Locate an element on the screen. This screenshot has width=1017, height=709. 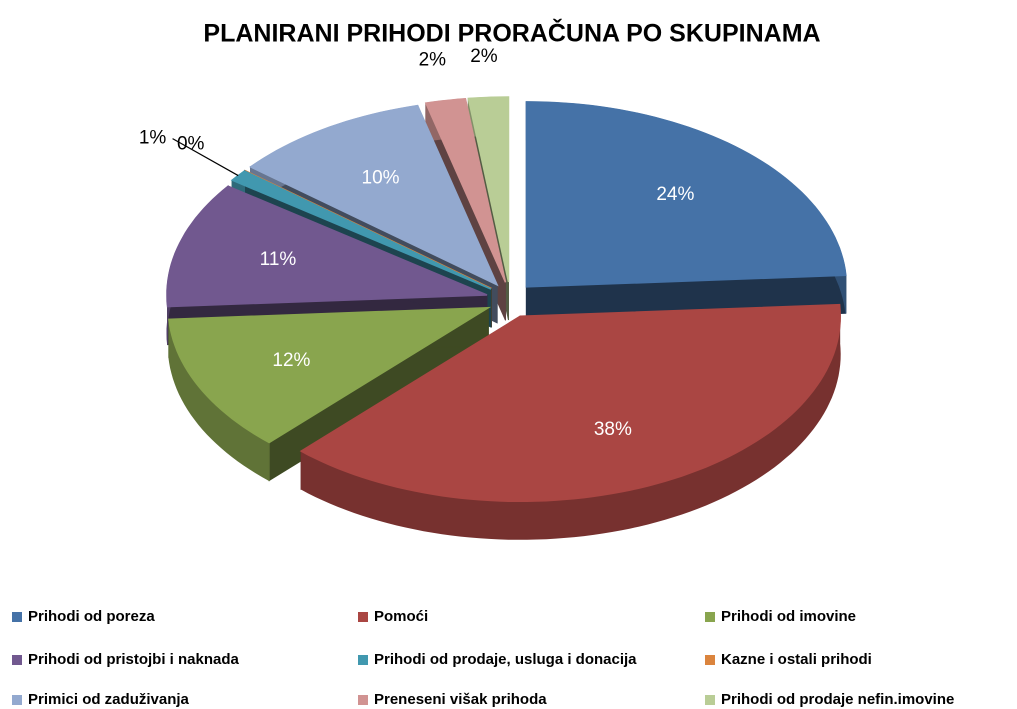
data-label: 12% is located at coordinates (291, 360).